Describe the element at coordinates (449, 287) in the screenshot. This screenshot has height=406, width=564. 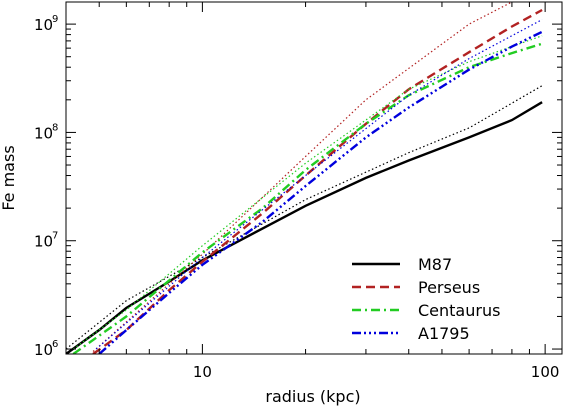
I see `legend-label-1: Perseus` at that location.